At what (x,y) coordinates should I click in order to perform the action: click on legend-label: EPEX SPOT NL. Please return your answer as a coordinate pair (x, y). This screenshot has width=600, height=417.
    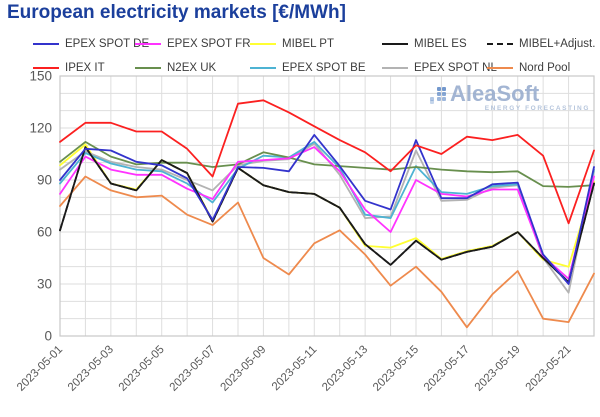
    Looking at the image, I should click on (455, 68).